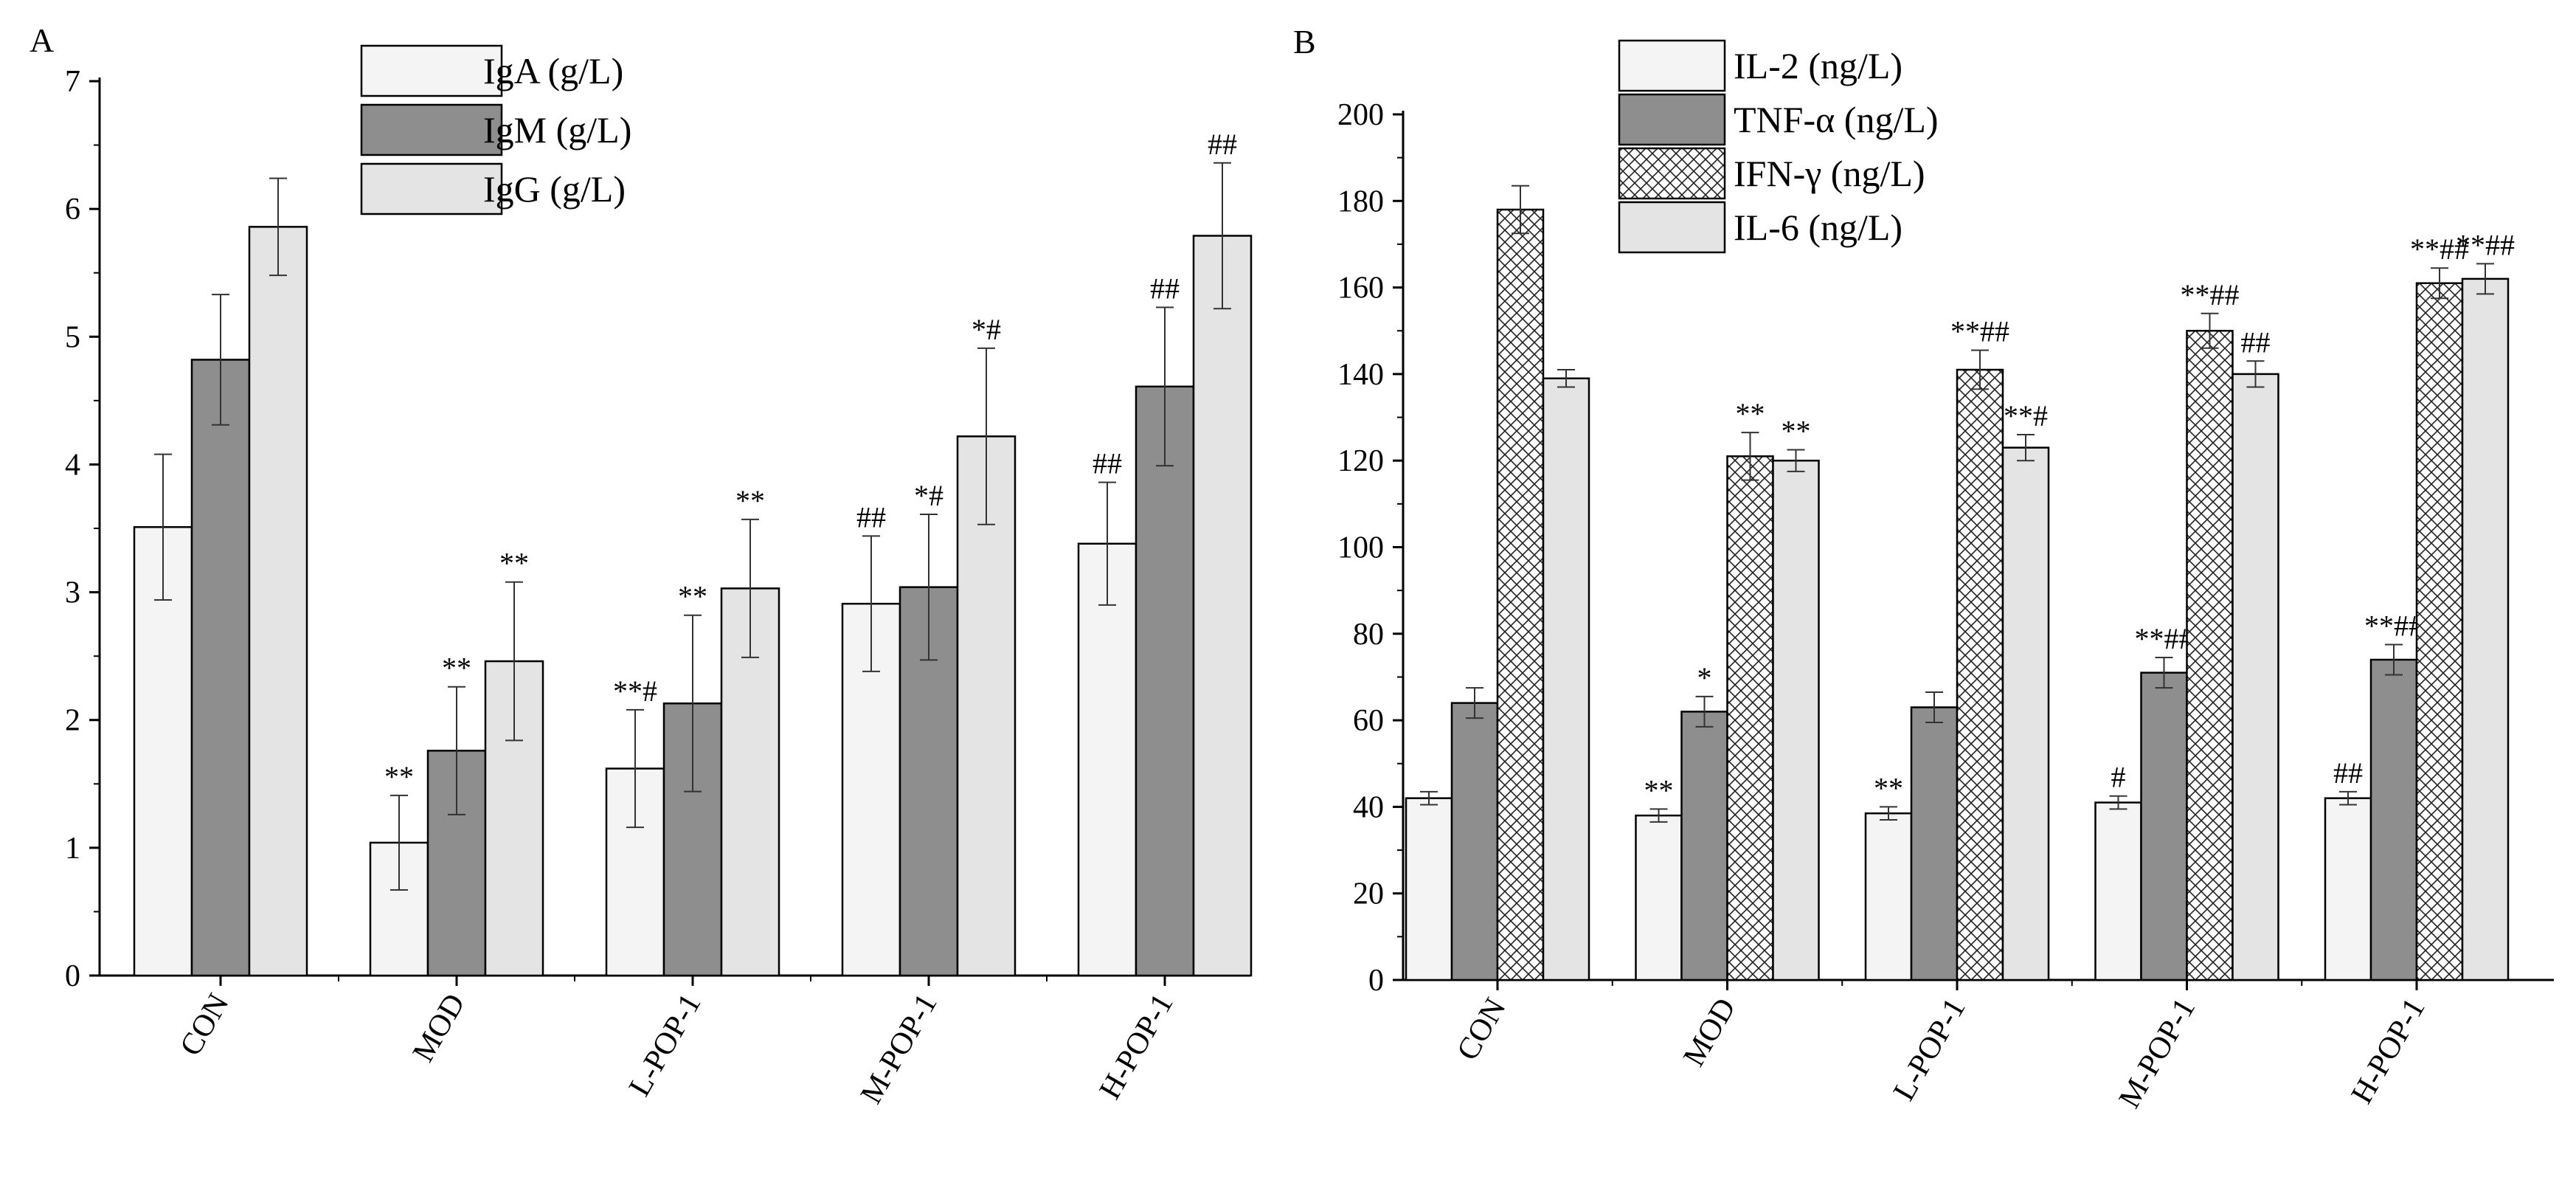 The image size is (2576, 1177). I want to click on y-tick-label: 120, so click(1361, 461).